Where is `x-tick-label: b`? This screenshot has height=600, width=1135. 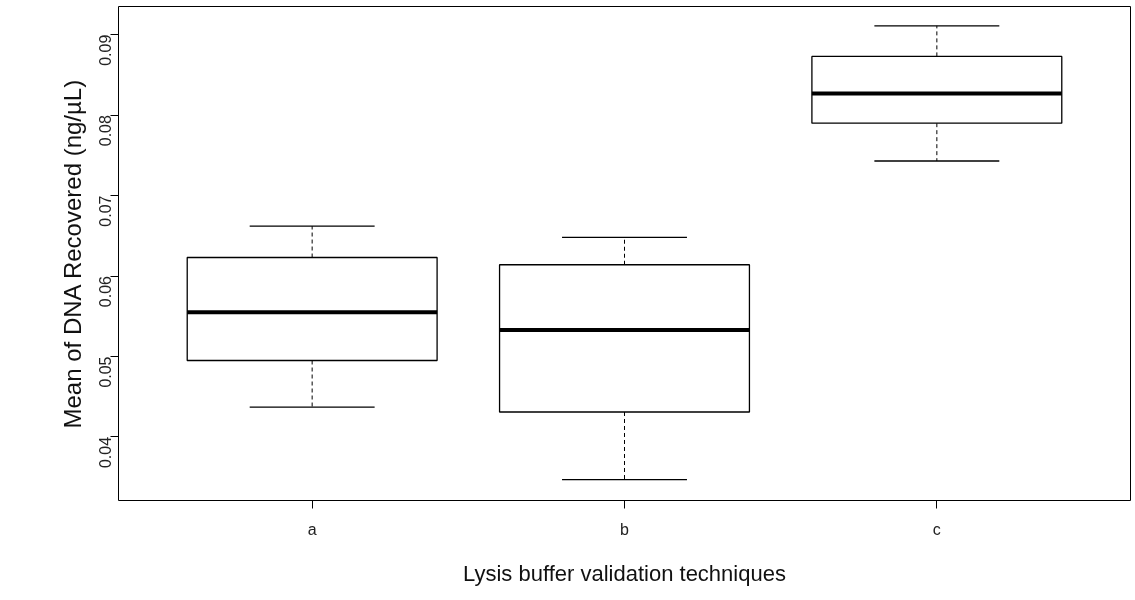
x-tick-label: b is located at coordinates (625, 529).